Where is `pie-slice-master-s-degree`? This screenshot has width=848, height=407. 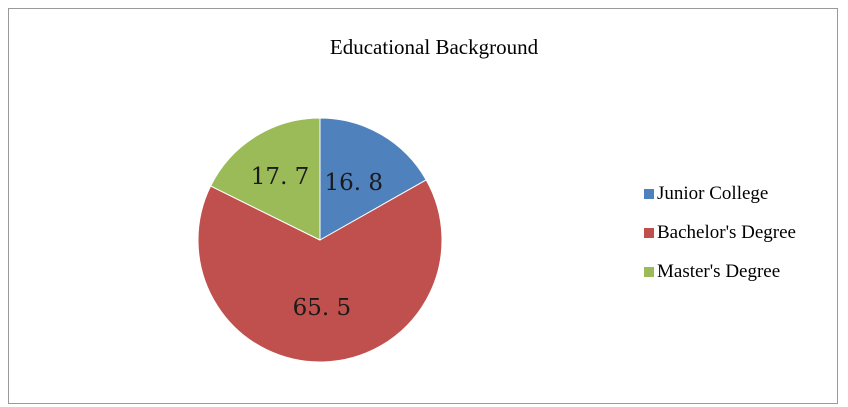 pie-slice-master-s-degree is located at coordinates (265, 179).